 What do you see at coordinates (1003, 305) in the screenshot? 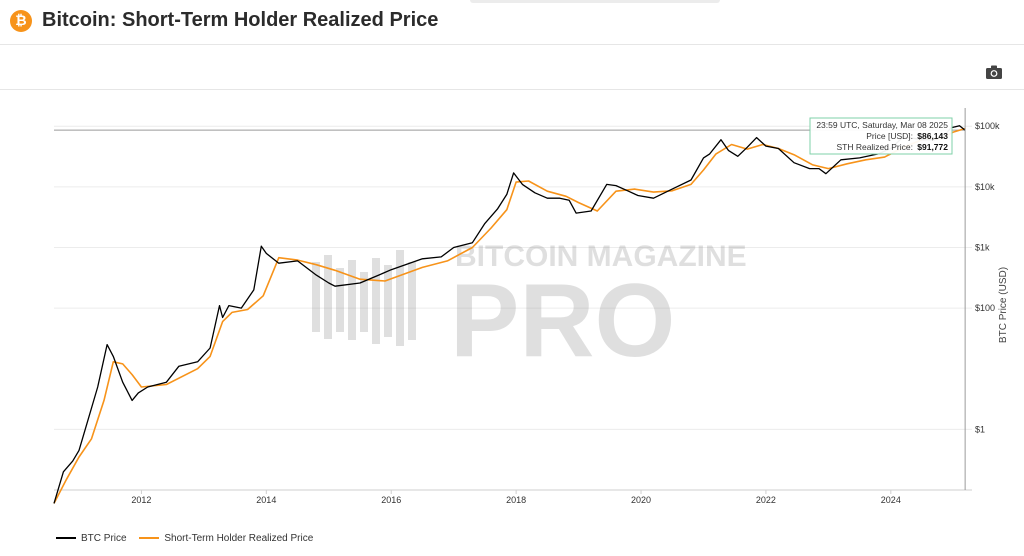
I see `y-axis-title: BTC Price (USD)` at bounding box center [1003, 305].